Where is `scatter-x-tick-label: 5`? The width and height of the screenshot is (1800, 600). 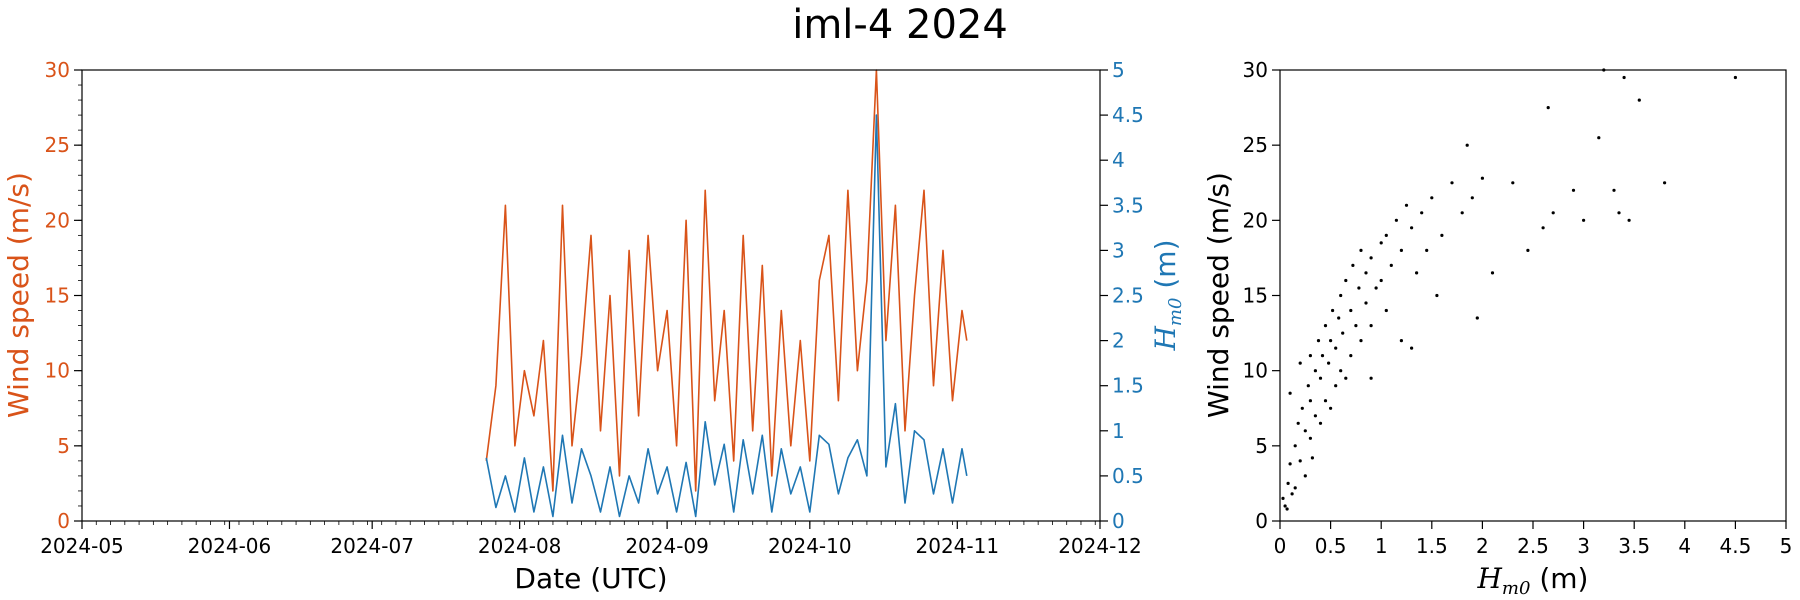
scatter-x-tick-label: 5 is located at coordinates (1786, 546).